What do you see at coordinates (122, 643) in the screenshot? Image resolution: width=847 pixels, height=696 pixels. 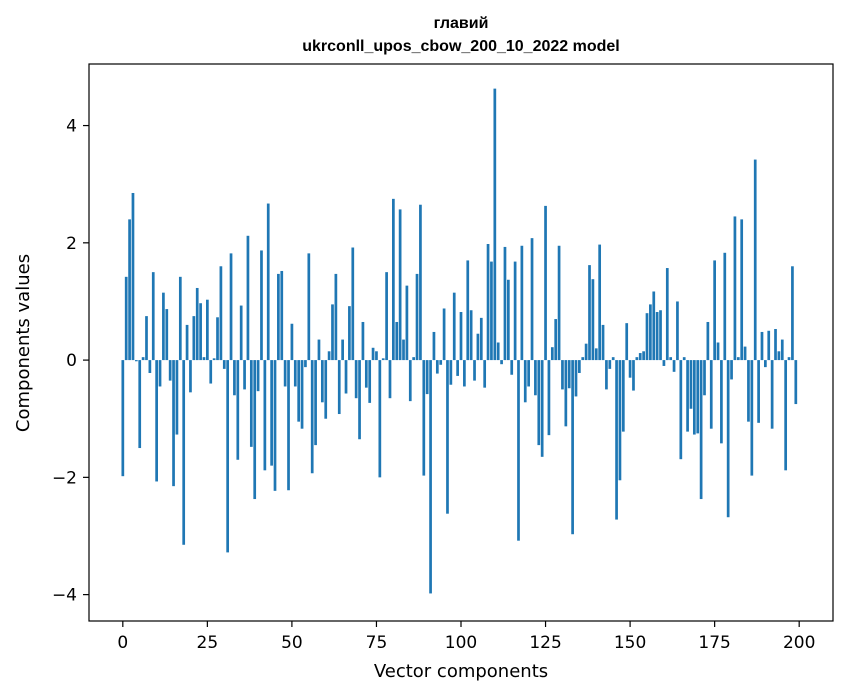 I see `x-tick-label: 0` at bounding box center [122, 643].